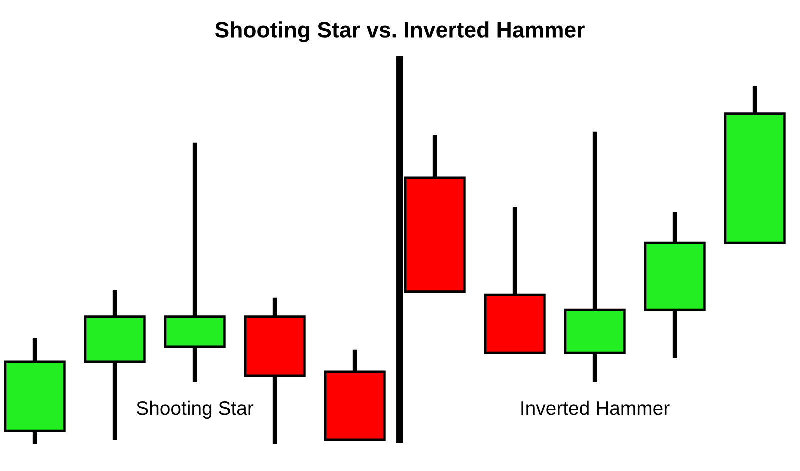 The height and width of the screenshot is (471, 800). What do you see at coordinates (400, 32) in the screenshot?
I see `chart-title: Shooting Star vs. Inverted Hammer` at bounding box center [400, 32].